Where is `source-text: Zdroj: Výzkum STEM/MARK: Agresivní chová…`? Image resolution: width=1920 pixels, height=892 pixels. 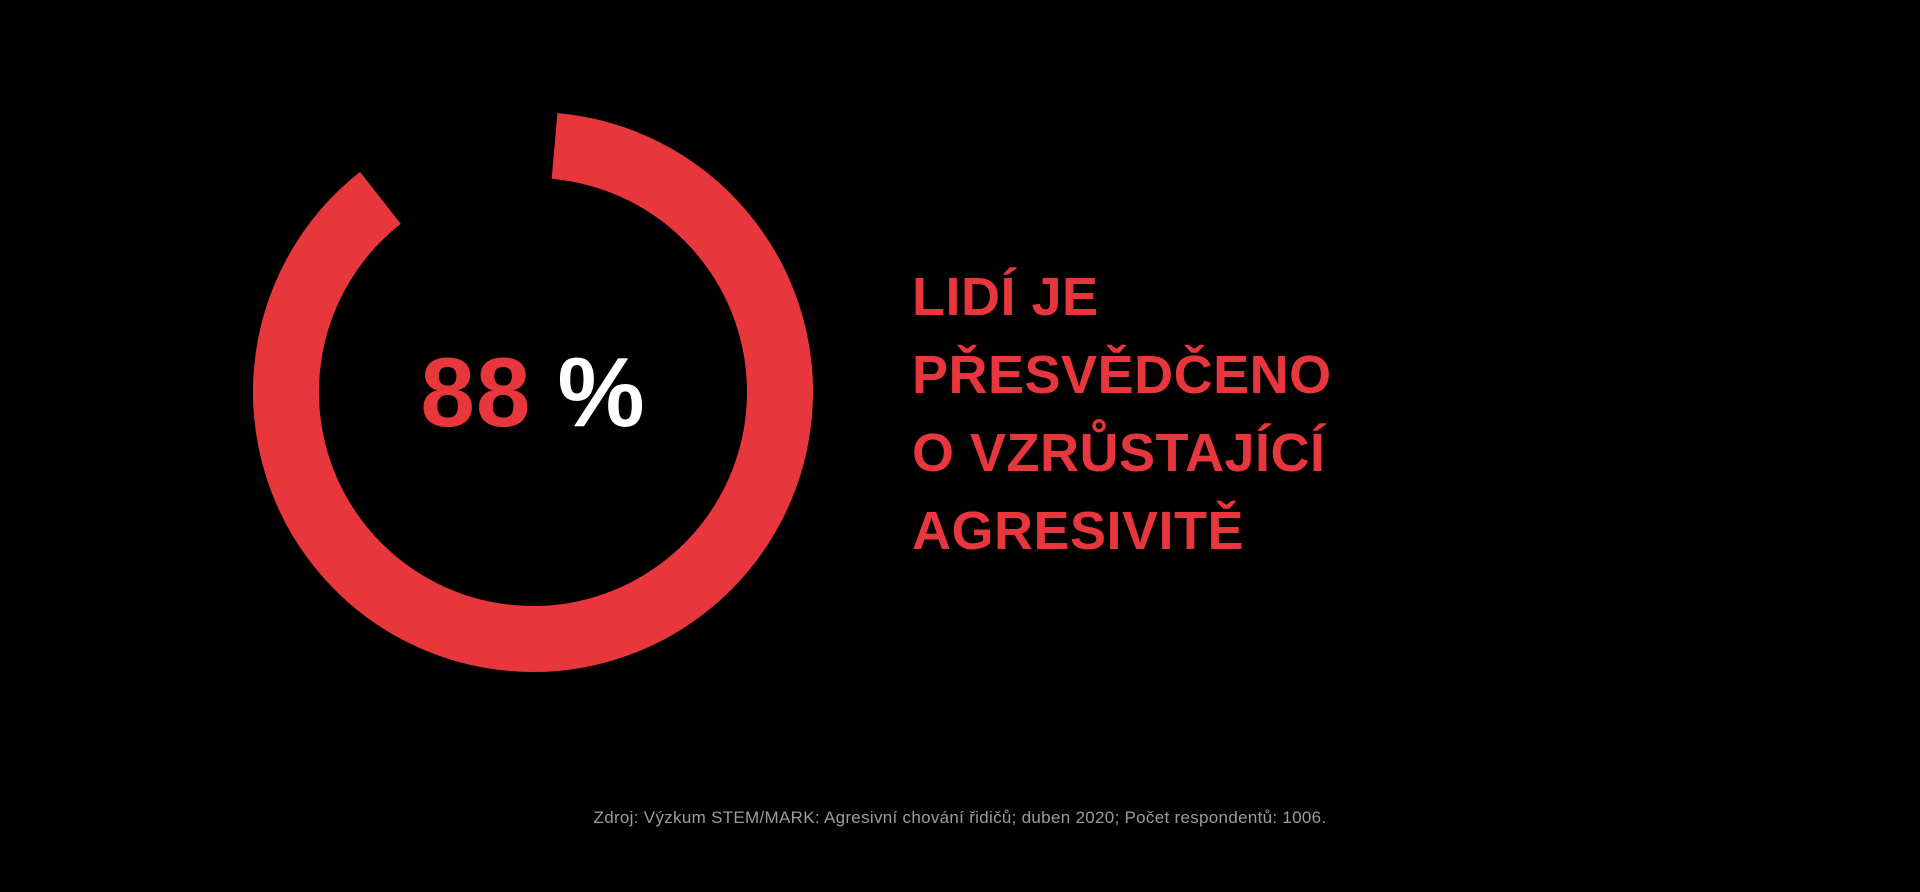
source-text: Zdroj: Výzkum STEM/MARK: Agresivní chová… is located at coordinates (960, 817).